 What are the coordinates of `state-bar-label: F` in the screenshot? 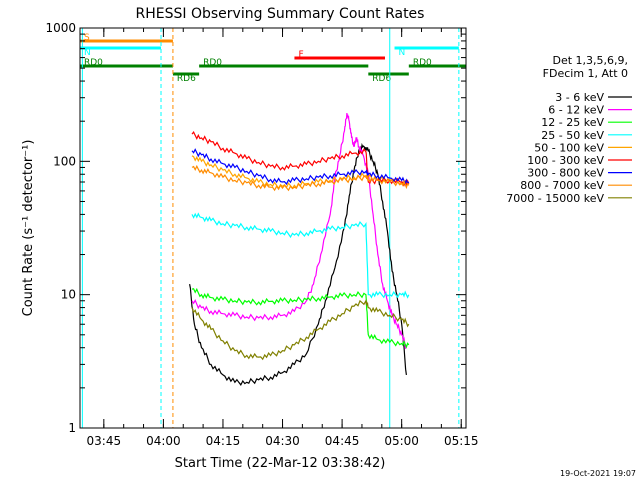 It's located at (300, 55).